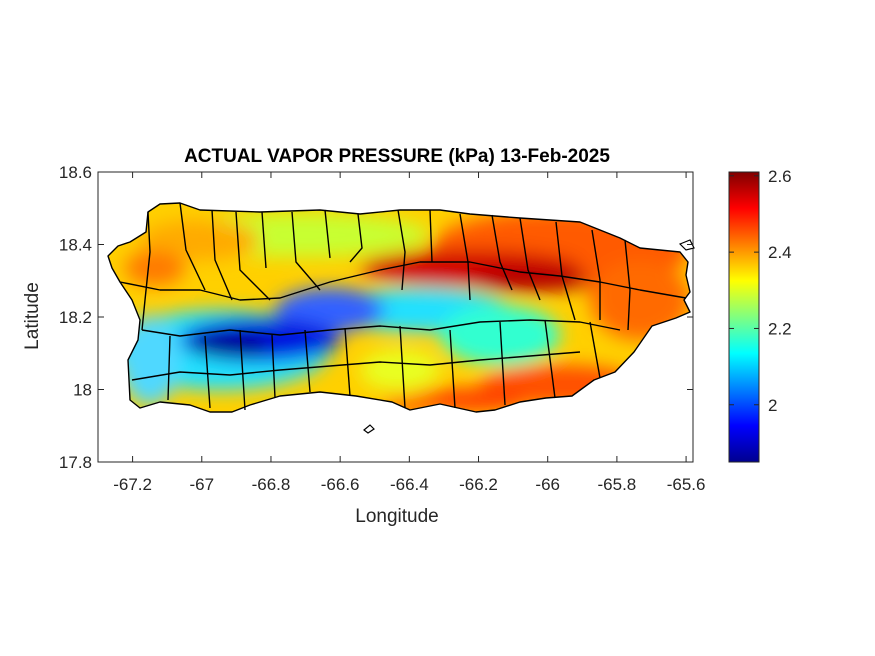 This screenshot has height=656, width=875. What do you see at coordinates (478, 484) in the screenshot?
I see `x-tick-label: -66.2` at bounding box center [478, 484].